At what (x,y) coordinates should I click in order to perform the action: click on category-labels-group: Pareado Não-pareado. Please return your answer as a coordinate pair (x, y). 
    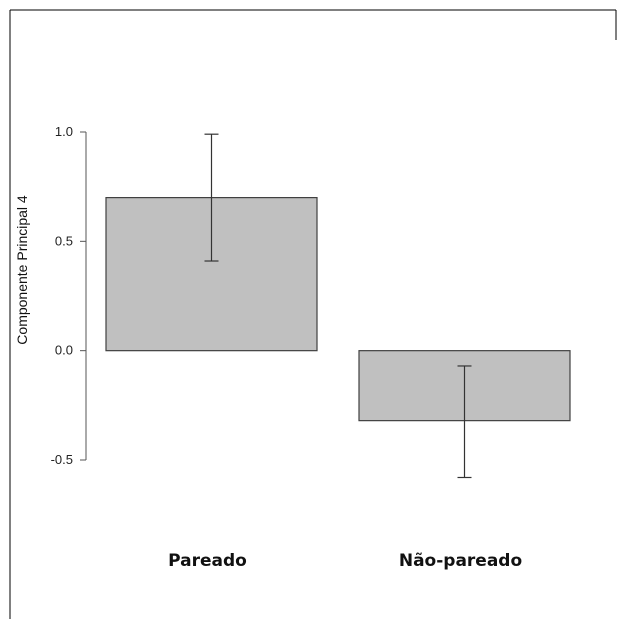
    Looking at the image, I should click on (345, 561).